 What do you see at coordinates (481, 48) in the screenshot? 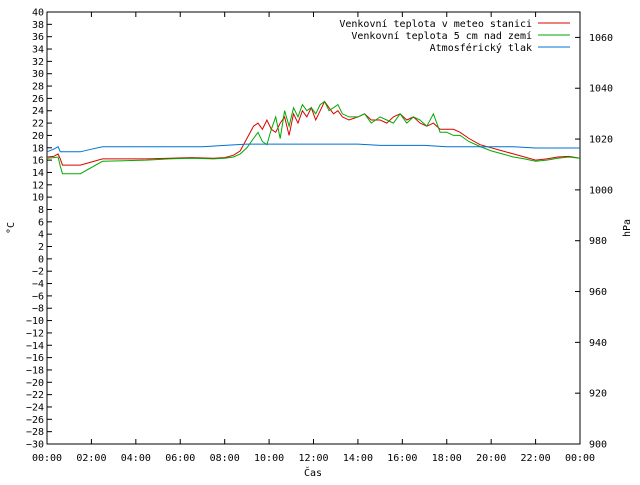
I see `legend-label: Atmosférický tlak` at bounding box center [481, 48].